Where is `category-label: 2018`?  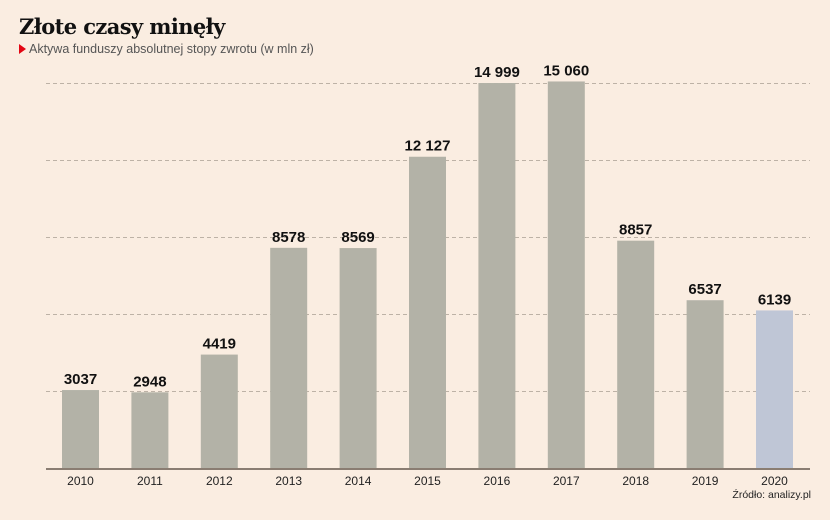 category-label: 2018 is located at coordinates (635, 481).